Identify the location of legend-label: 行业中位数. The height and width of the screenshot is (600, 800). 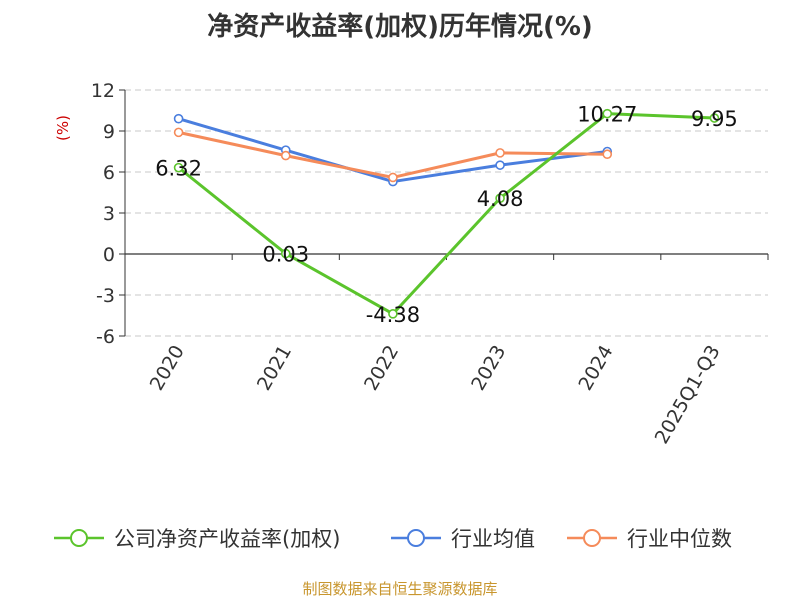
(679, 539).